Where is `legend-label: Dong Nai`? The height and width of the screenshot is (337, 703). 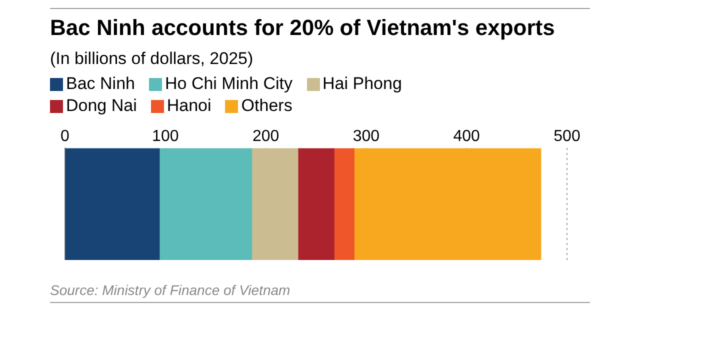 legend-label: Dong Nai is located at coordinates (101, 106).